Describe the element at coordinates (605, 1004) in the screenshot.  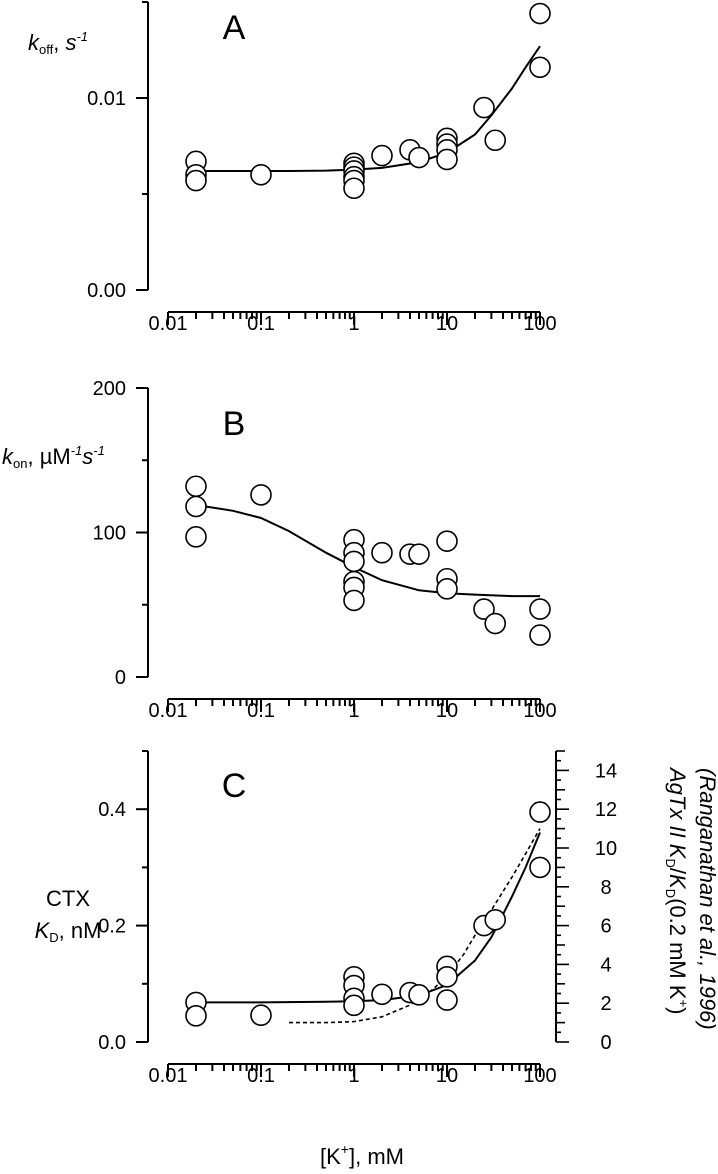
I see `y2-tick-label: 2` at that location.